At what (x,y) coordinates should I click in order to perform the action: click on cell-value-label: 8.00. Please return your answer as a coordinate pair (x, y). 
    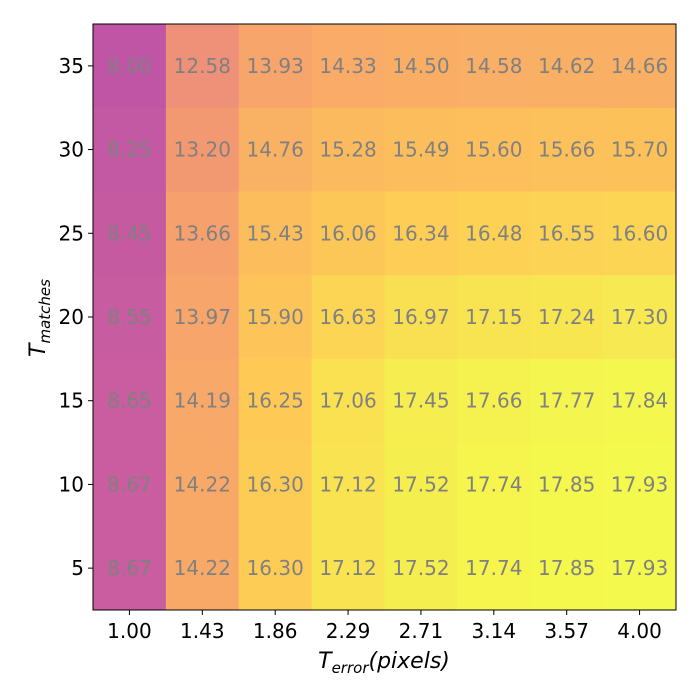
    Looking at the image, I should click on (129, 66).